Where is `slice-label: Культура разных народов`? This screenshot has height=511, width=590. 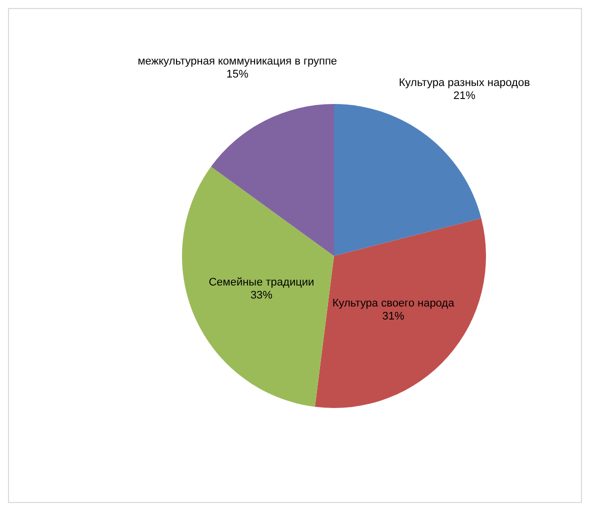 slice-label: Культура разных народов is located at coordinates (464, 82).